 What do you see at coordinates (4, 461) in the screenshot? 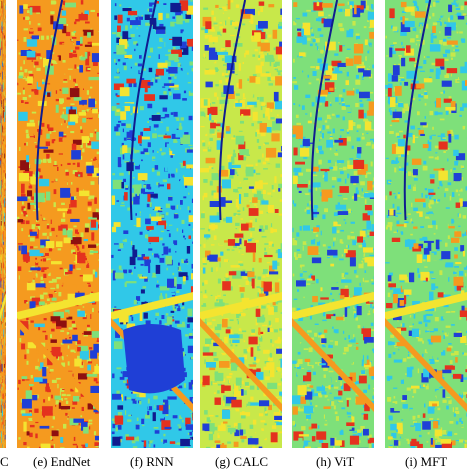
I see `caption-c: C` at bounding box center [4, 461].